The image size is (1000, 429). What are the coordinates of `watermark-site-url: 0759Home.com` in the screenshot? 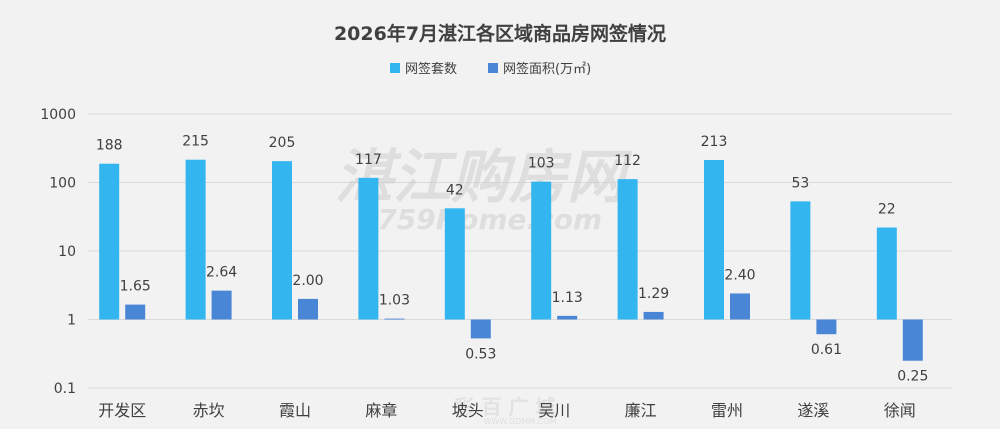 It's located at (480, 219).